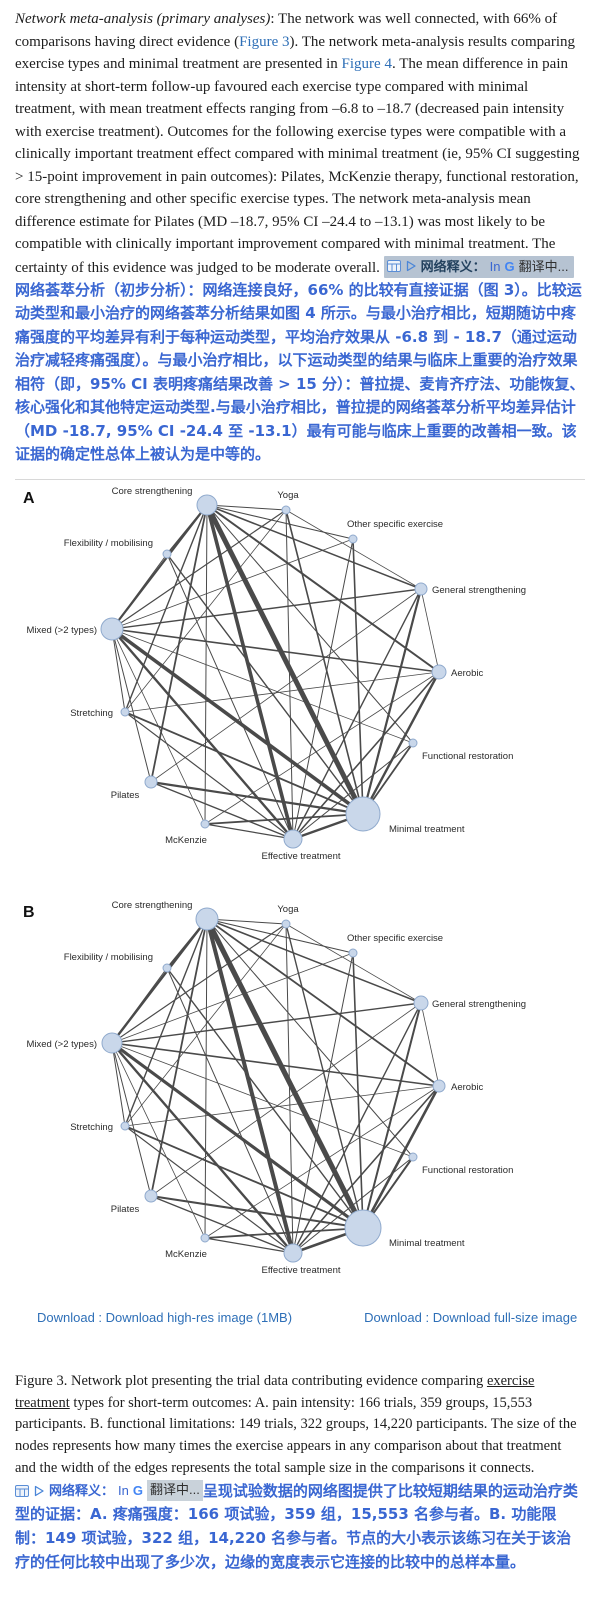 This screenshot has width=600, height=1599. I want to click on caption-underlined-term: exercise treatment, so click(275, 1391).